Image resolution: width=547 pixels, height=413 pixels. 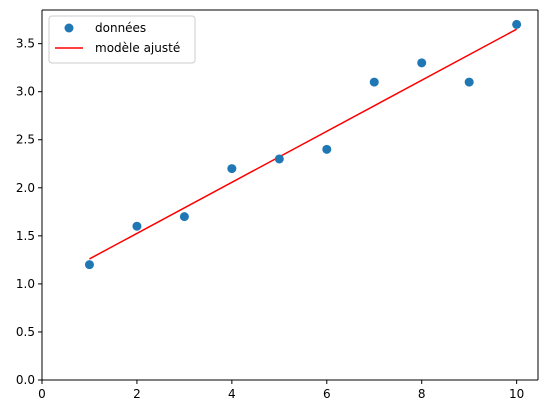 What do you see at coordinates (25, 236) in the screenshot?
I see `y-tick-label: 1.5` at bounding box center [25, 236].